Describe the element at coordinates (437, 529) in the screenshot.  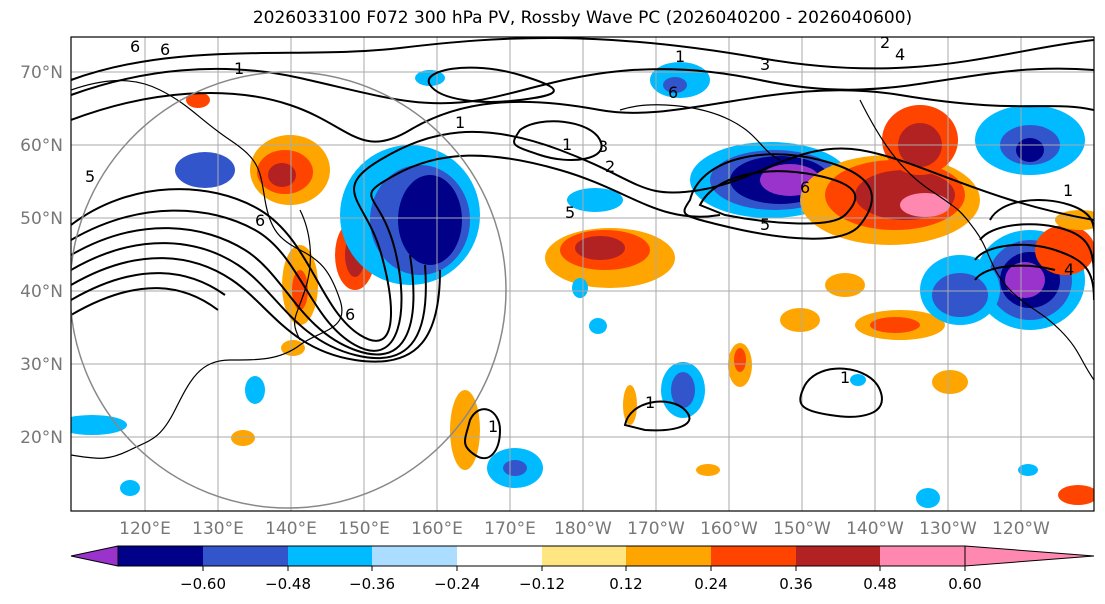
I see `lon-label: 160°E` at that location.